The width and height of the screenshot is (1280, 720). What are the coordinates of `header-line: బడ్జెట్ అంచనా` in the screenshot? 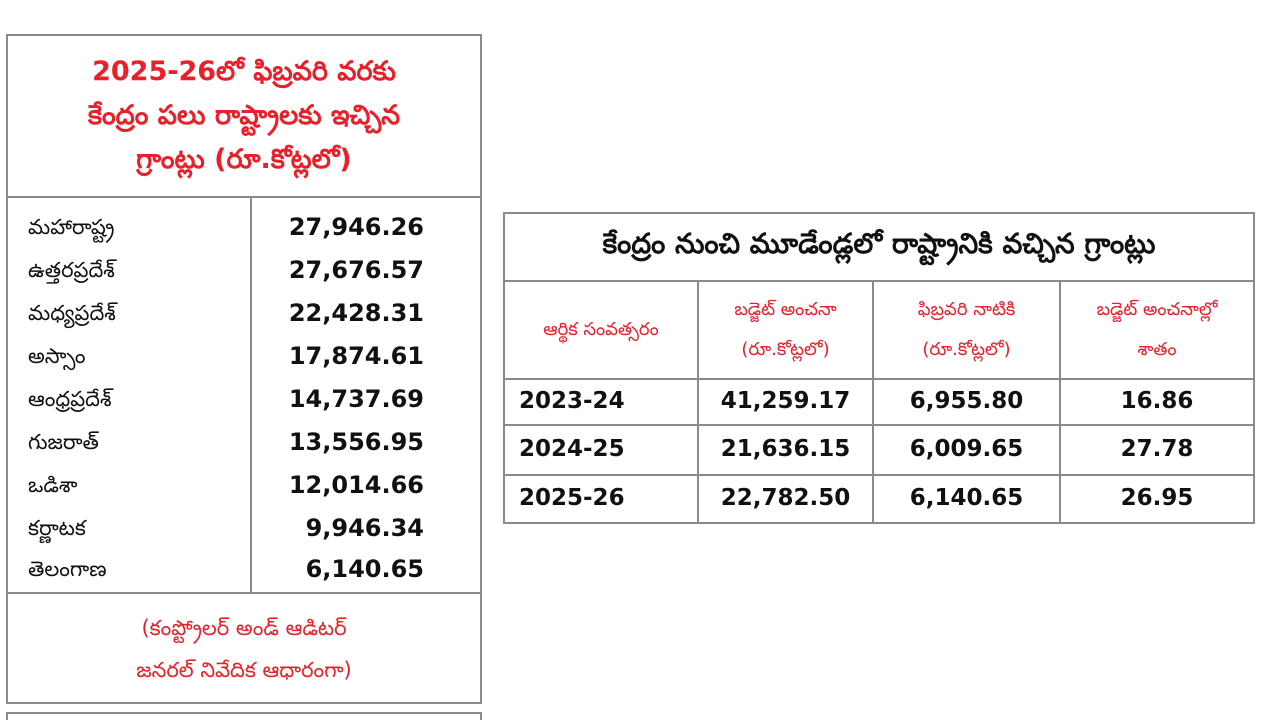 It's located at (785, 309).